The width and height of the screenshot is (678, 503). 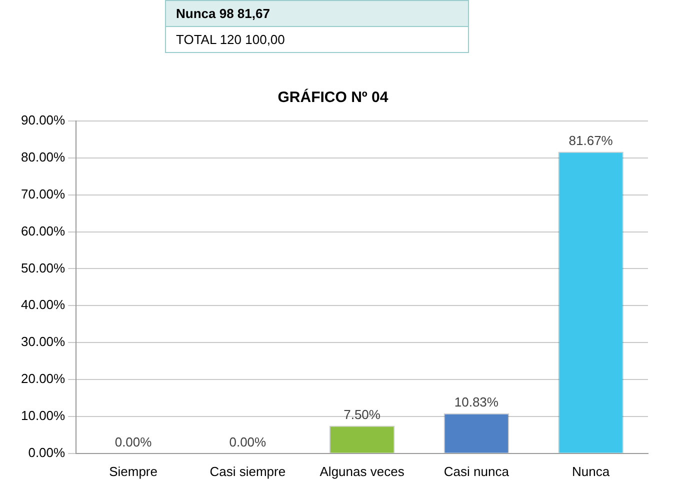 I want to click on y-tick-label: 0.00%, so click(x=47, y=452).